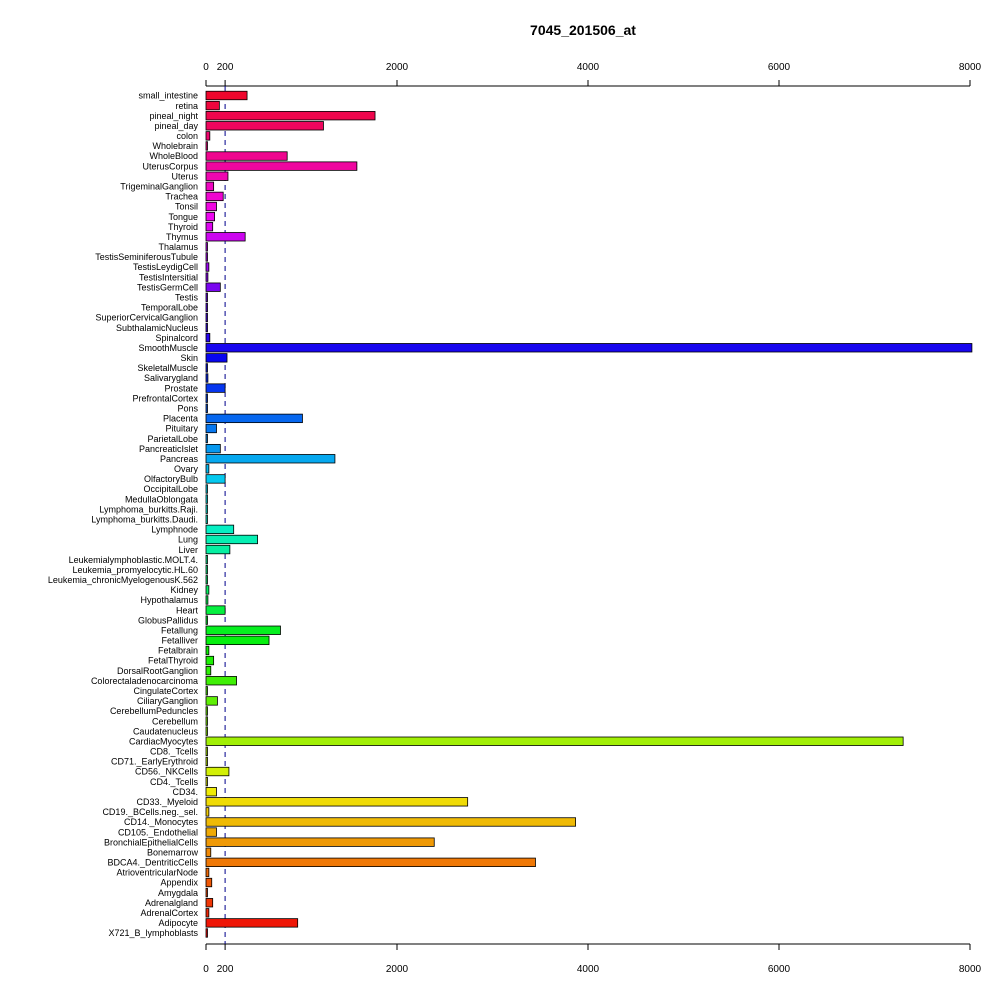 Image resolution: width=1000 pixels, height=1000 pixels. I want to click on category-label: Bonemarrow, so click(173, 852).